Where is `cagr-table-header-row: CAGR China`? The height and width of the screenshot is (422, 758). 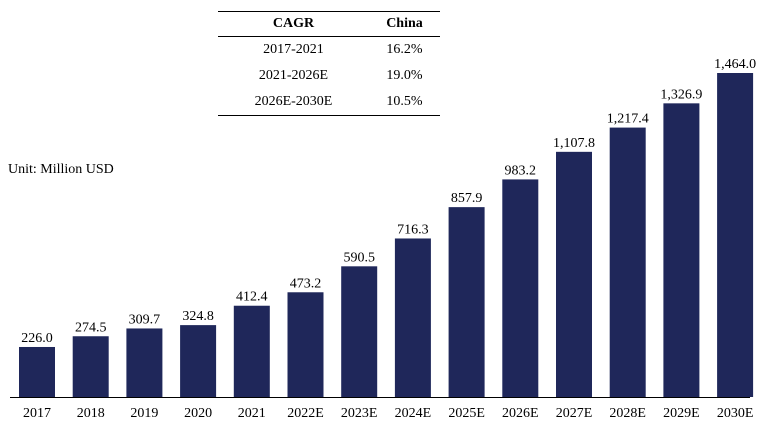 cagr-table-header-row: CAGR China is located at coordinates (329, 24).